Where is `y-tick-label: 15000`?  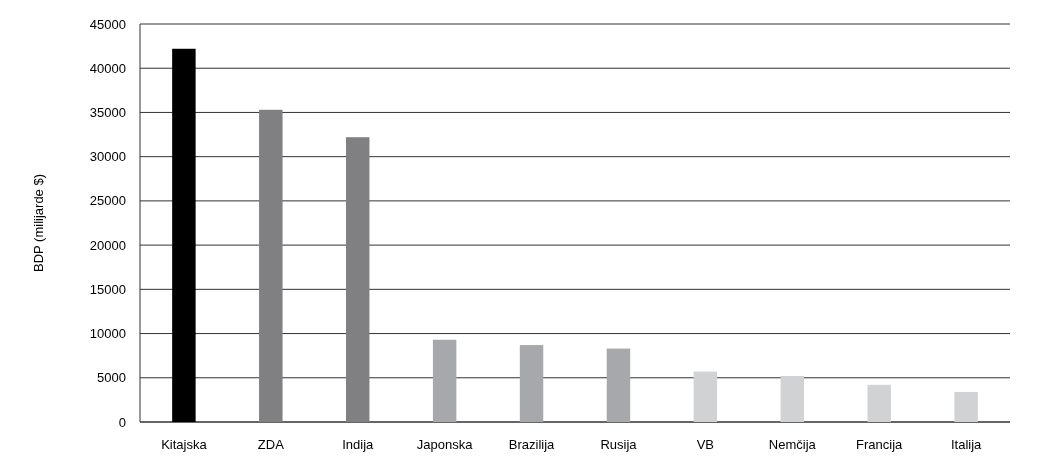
y-tick-label: 15000 is located at coordinates (107, 289).